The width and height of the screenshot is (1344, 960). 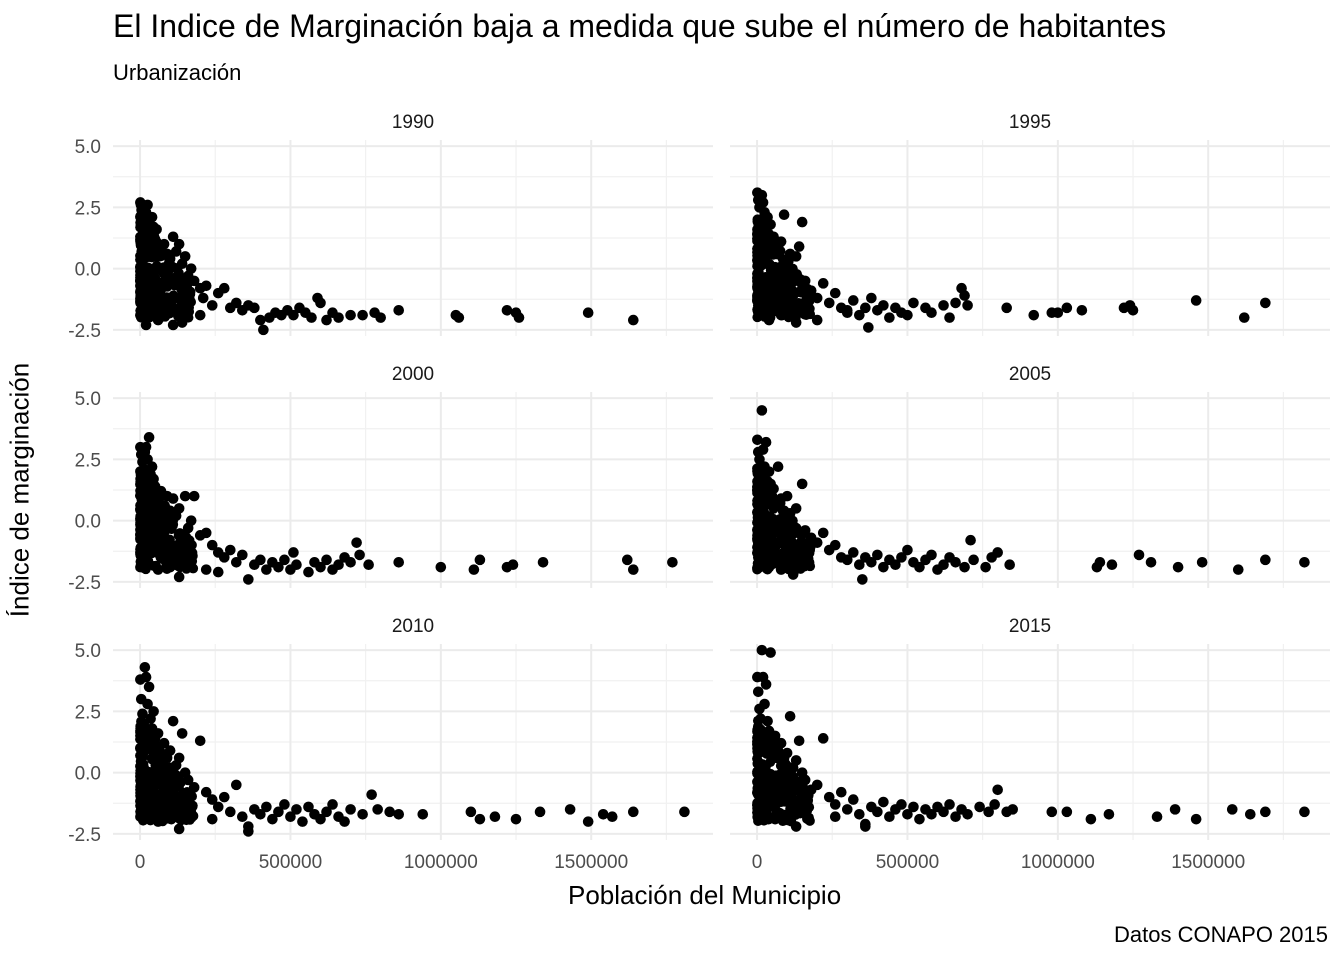 I want to click on facet-label: 1990, so click(x=413, y=122).